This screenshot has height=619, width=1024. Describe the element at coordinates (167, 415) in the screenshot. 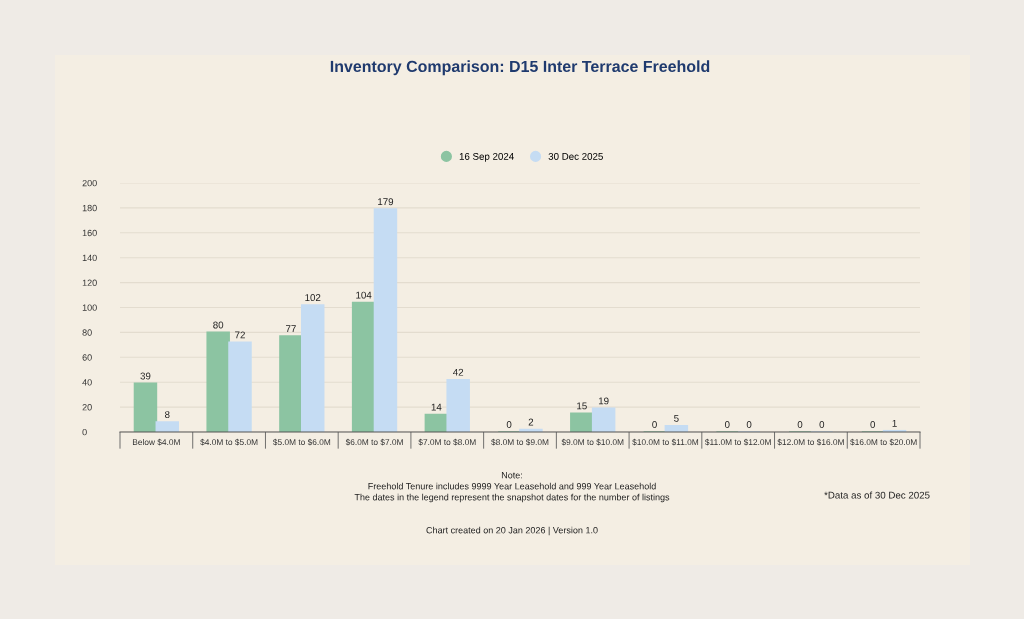

I see `data-label: 8` at that location.